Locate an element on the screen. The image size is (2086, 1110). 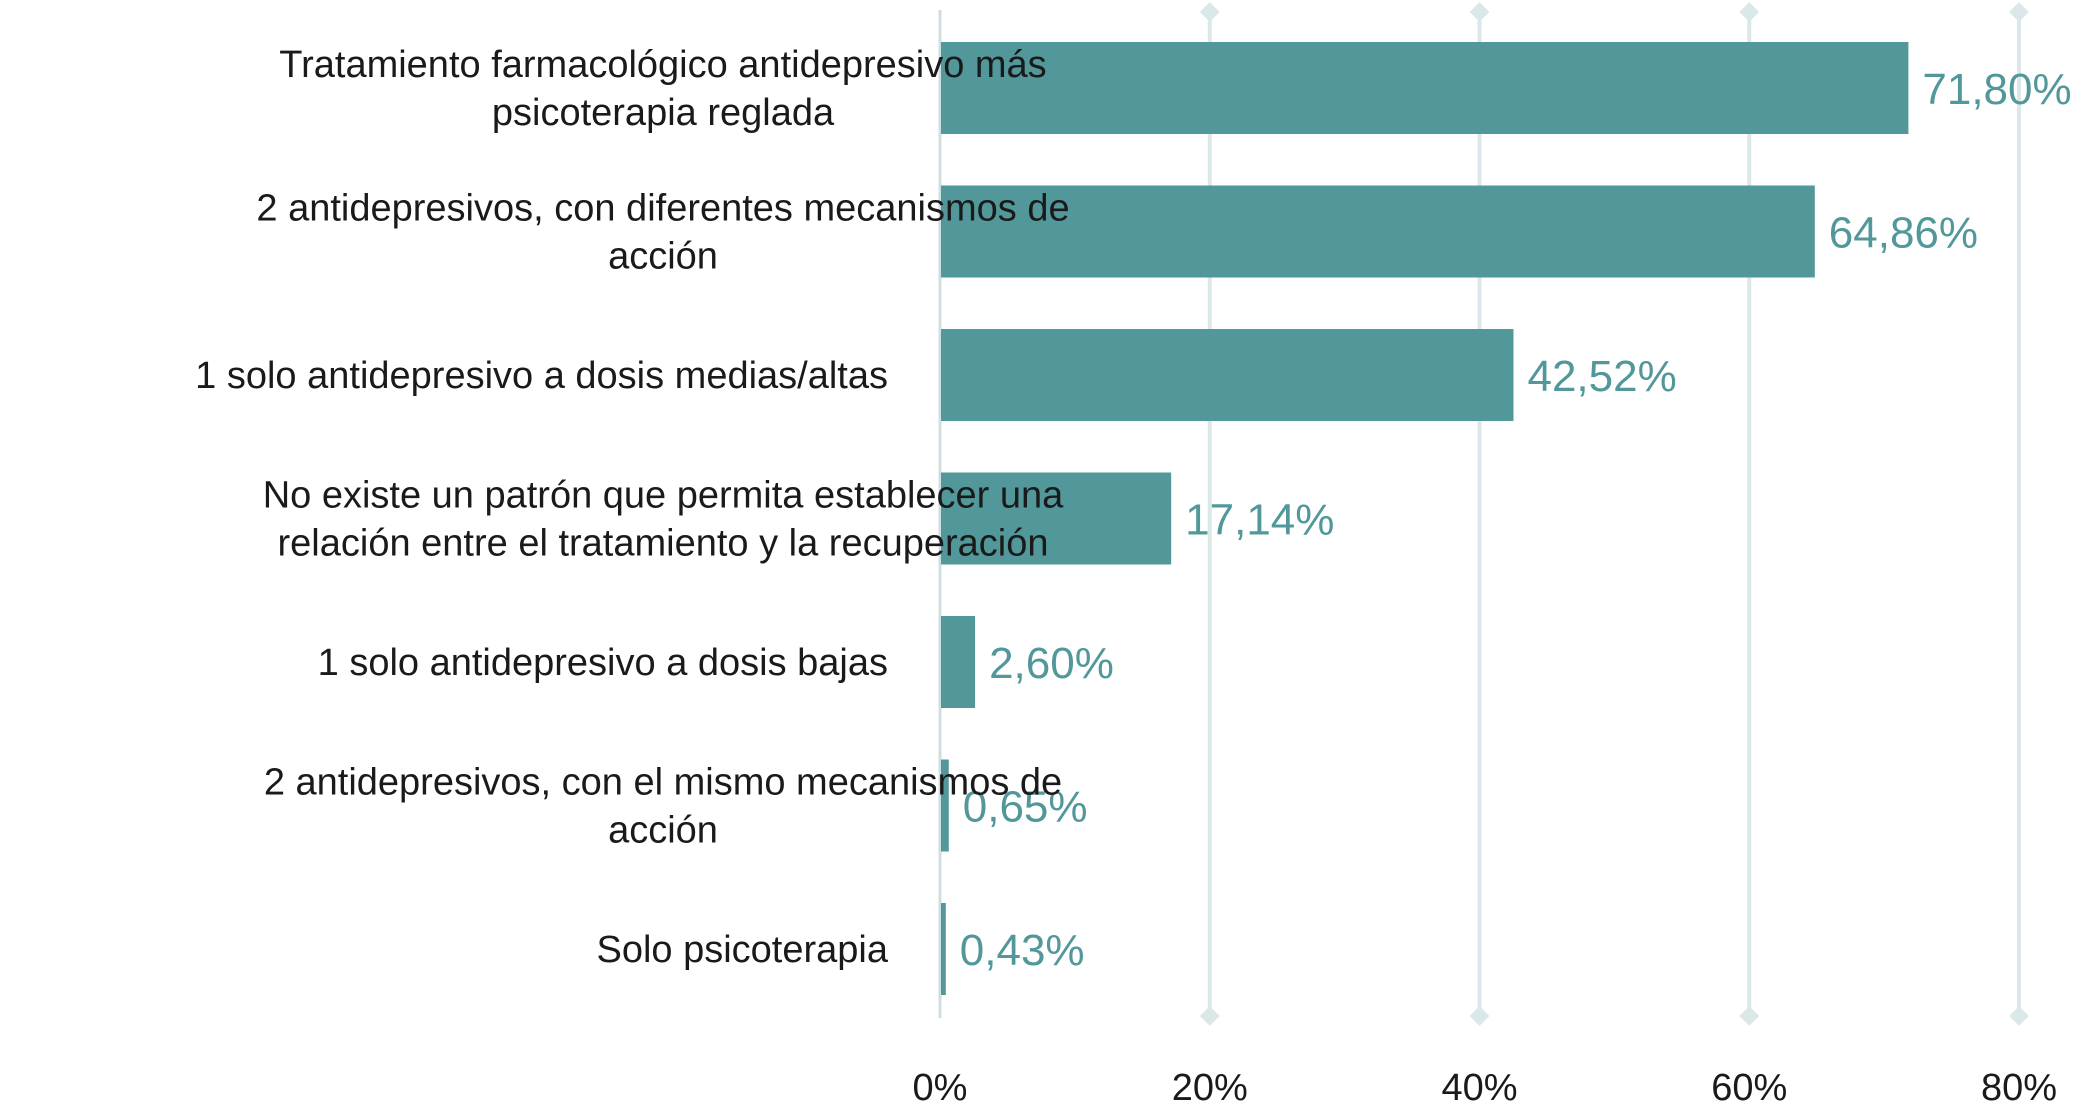
category-label: 1 solo antidepresivo a dosis bajas is located at coordinates (603, 663).